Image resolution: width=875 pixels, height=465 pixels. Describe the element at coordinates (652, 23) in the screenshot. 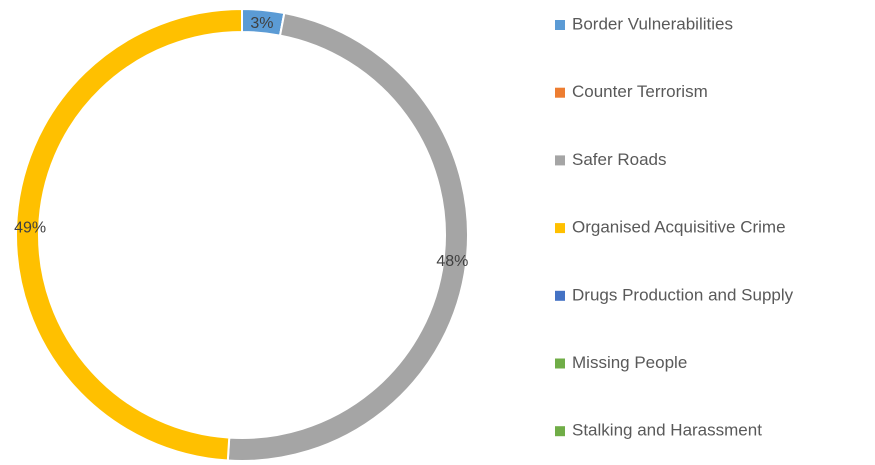

I see `legend-label: Border Vulnerabilities` at that location.